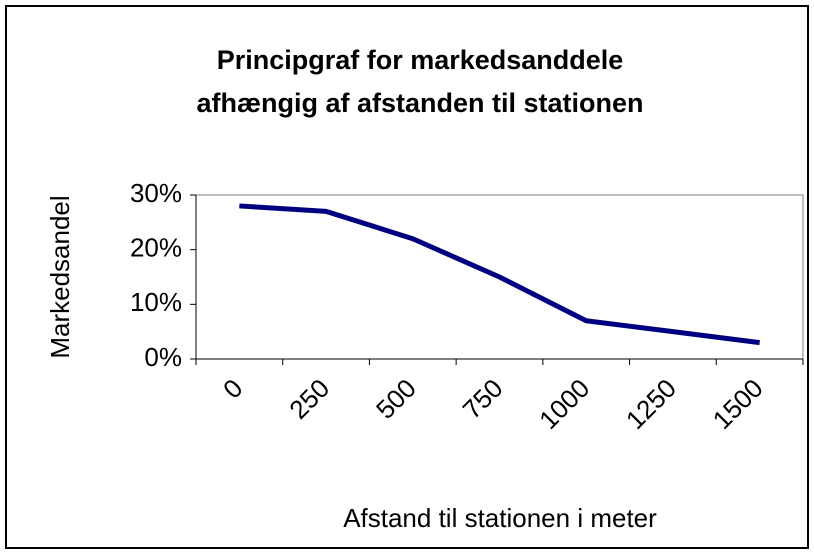 The width and height of the screenshot is (814, 555). What do you see at coordinates (156, 248) in the screenshot?
I see `y-tick-label: 20%` at bounding box center [156, 248].